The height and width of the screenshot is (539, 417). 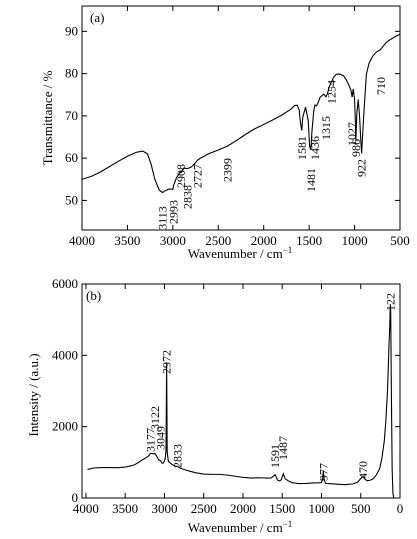 I want to click on peak-label-a-2399: 2399, so click(x=227, y=170).